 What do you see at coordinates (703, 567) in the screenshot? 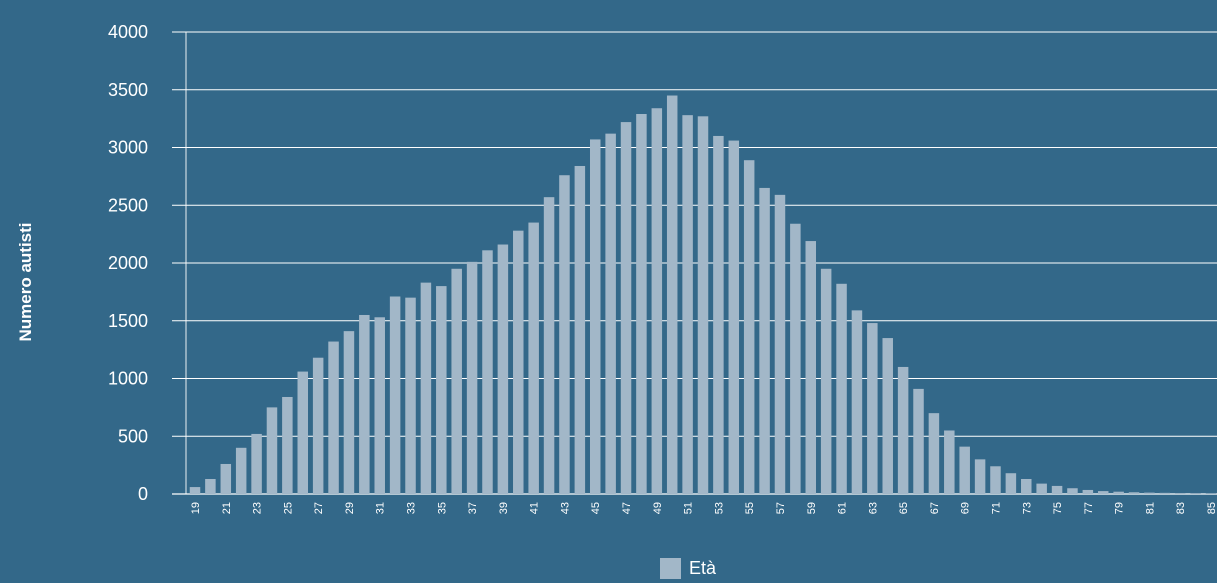
I see `legend-label: Età` at bounding box center [703, 567].